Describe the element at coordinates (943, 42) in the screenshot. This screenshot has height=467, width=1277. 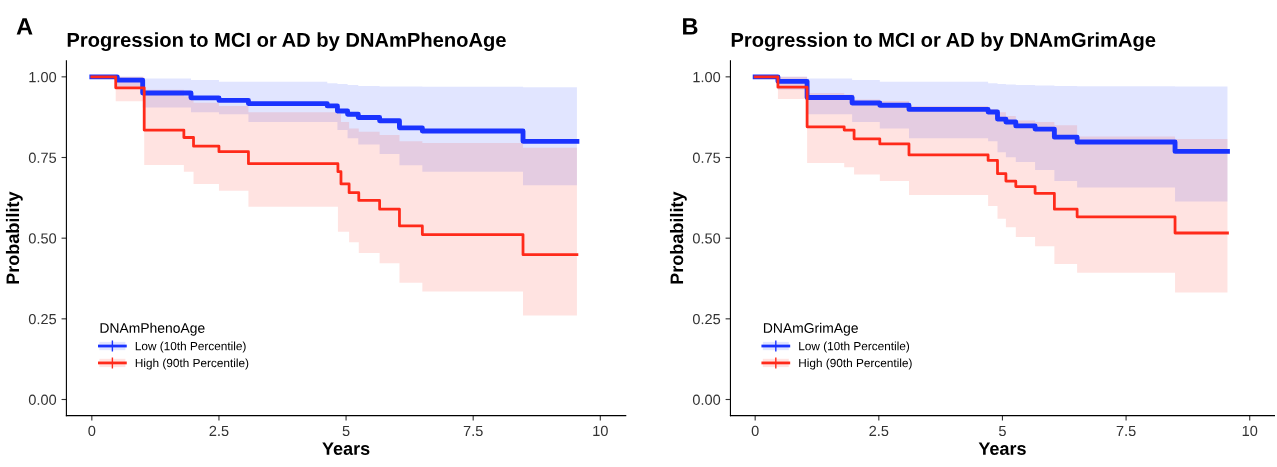
I see `chart-title: Progression to MCI or AD by DNAmGrimAge` at that location.